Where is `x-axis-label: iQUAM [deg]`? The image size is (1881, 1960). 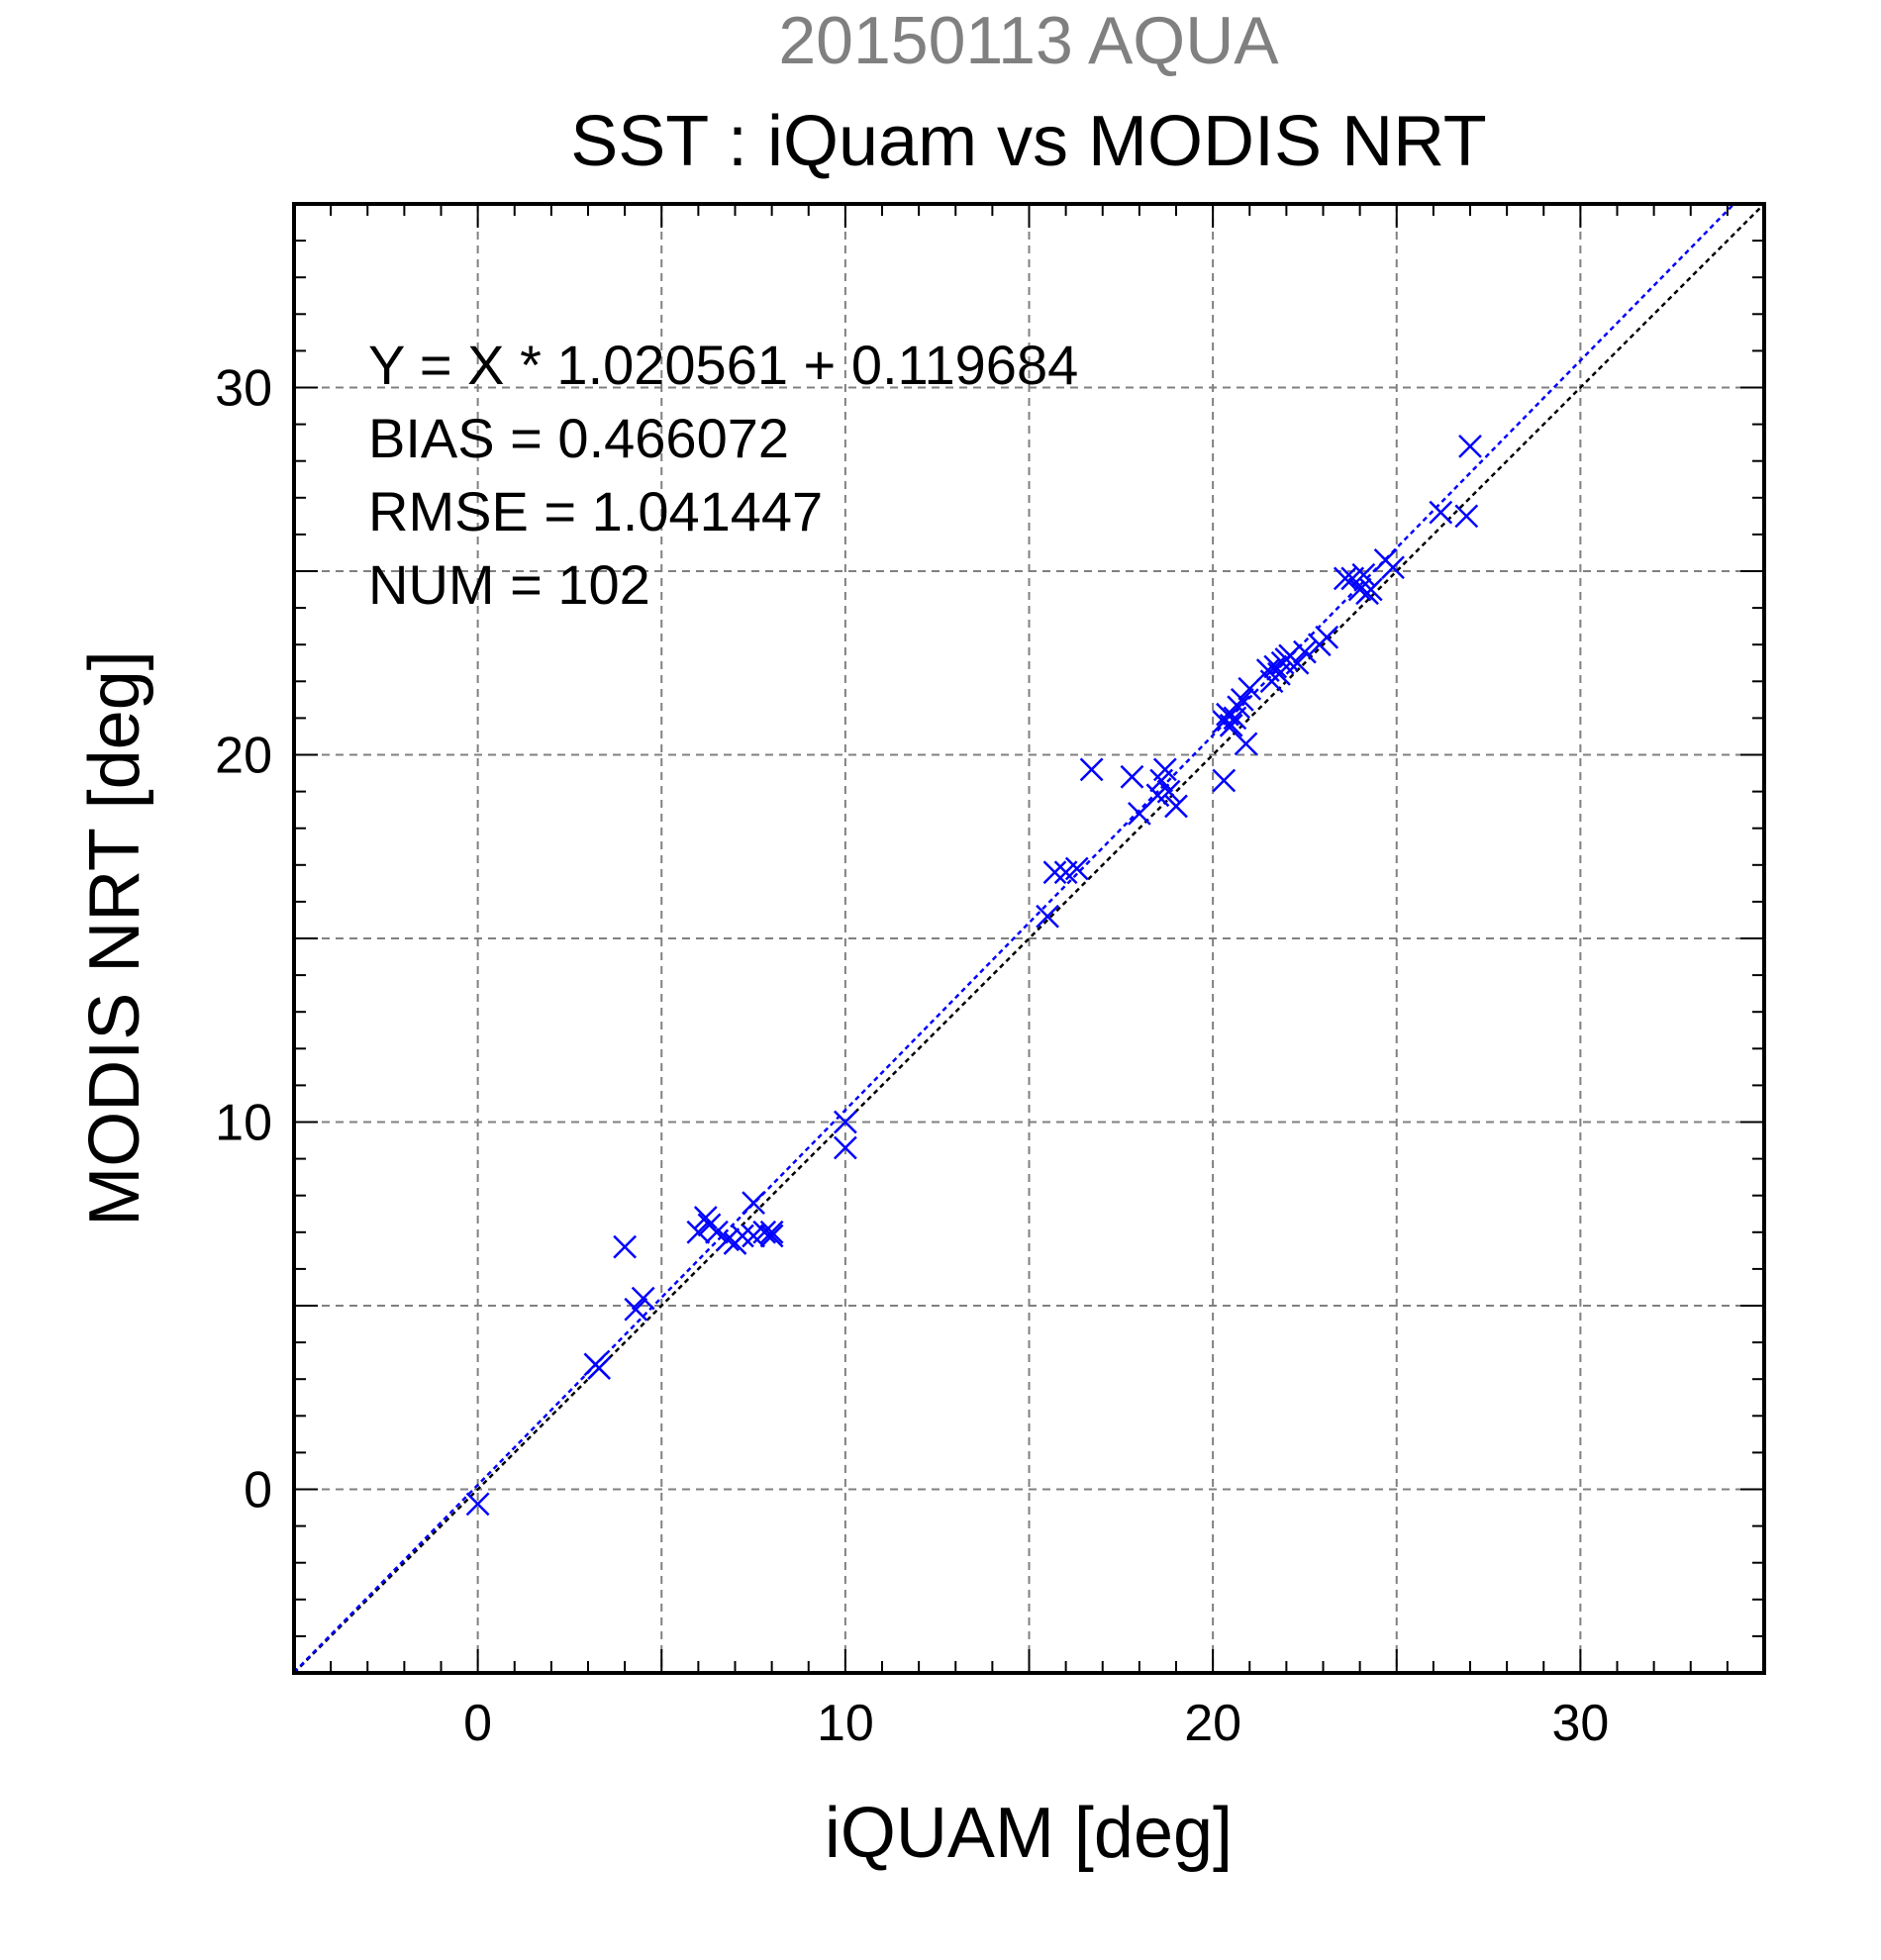
x-axis-label: iQUAM [deg] is located at coordinates (1029, 1833).